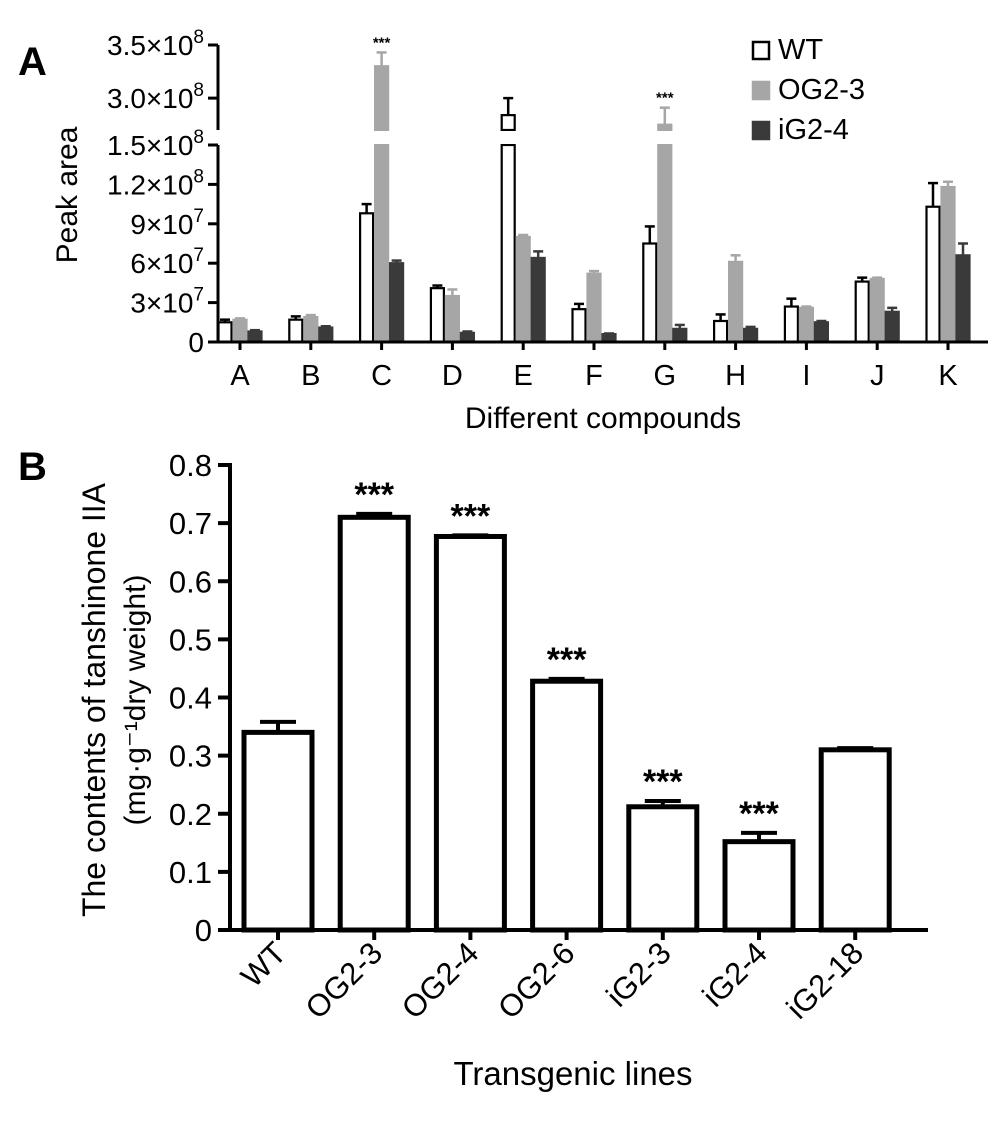 The image size is (1000, 1122). Describe the element at coordinates (508, 123) in the screenshot. I see `bar-upper-WT-E` at that location.